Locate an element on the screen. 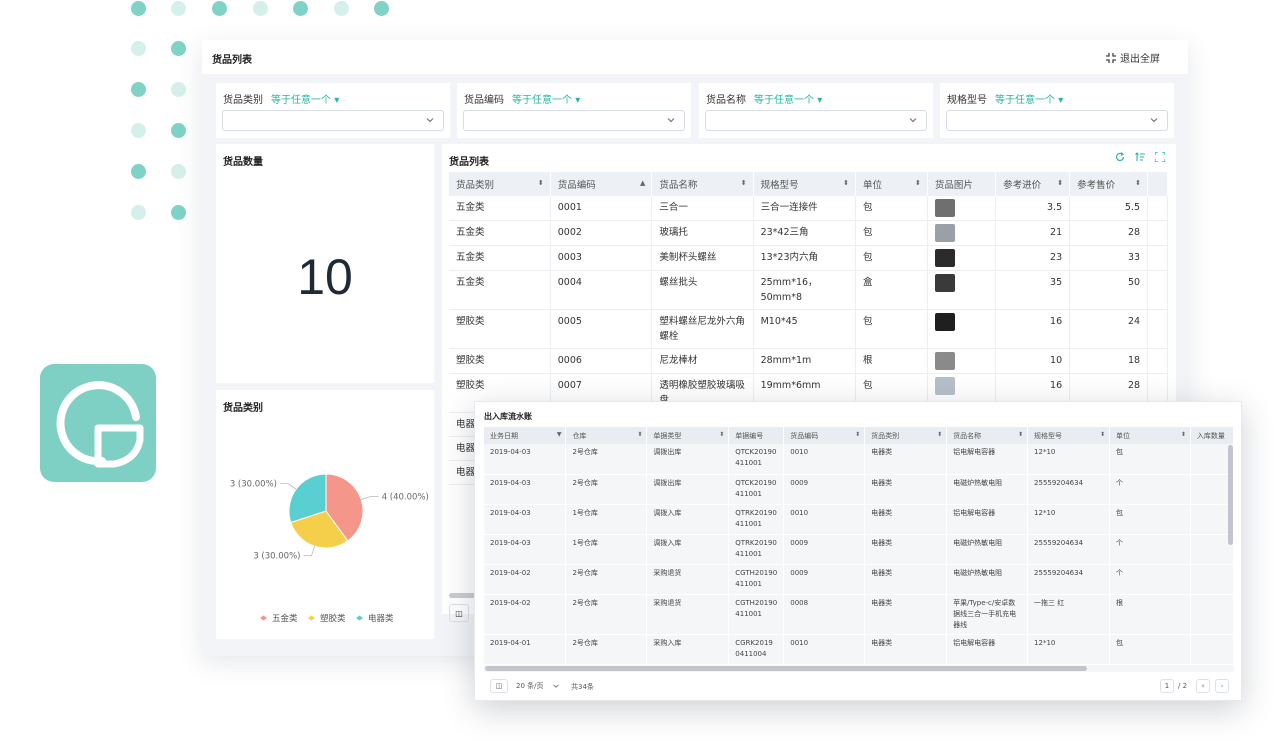  table-row: 五金类 0001 三合一 三合一连接件包 3.5 5.5 is located at coordinates (808, 208).